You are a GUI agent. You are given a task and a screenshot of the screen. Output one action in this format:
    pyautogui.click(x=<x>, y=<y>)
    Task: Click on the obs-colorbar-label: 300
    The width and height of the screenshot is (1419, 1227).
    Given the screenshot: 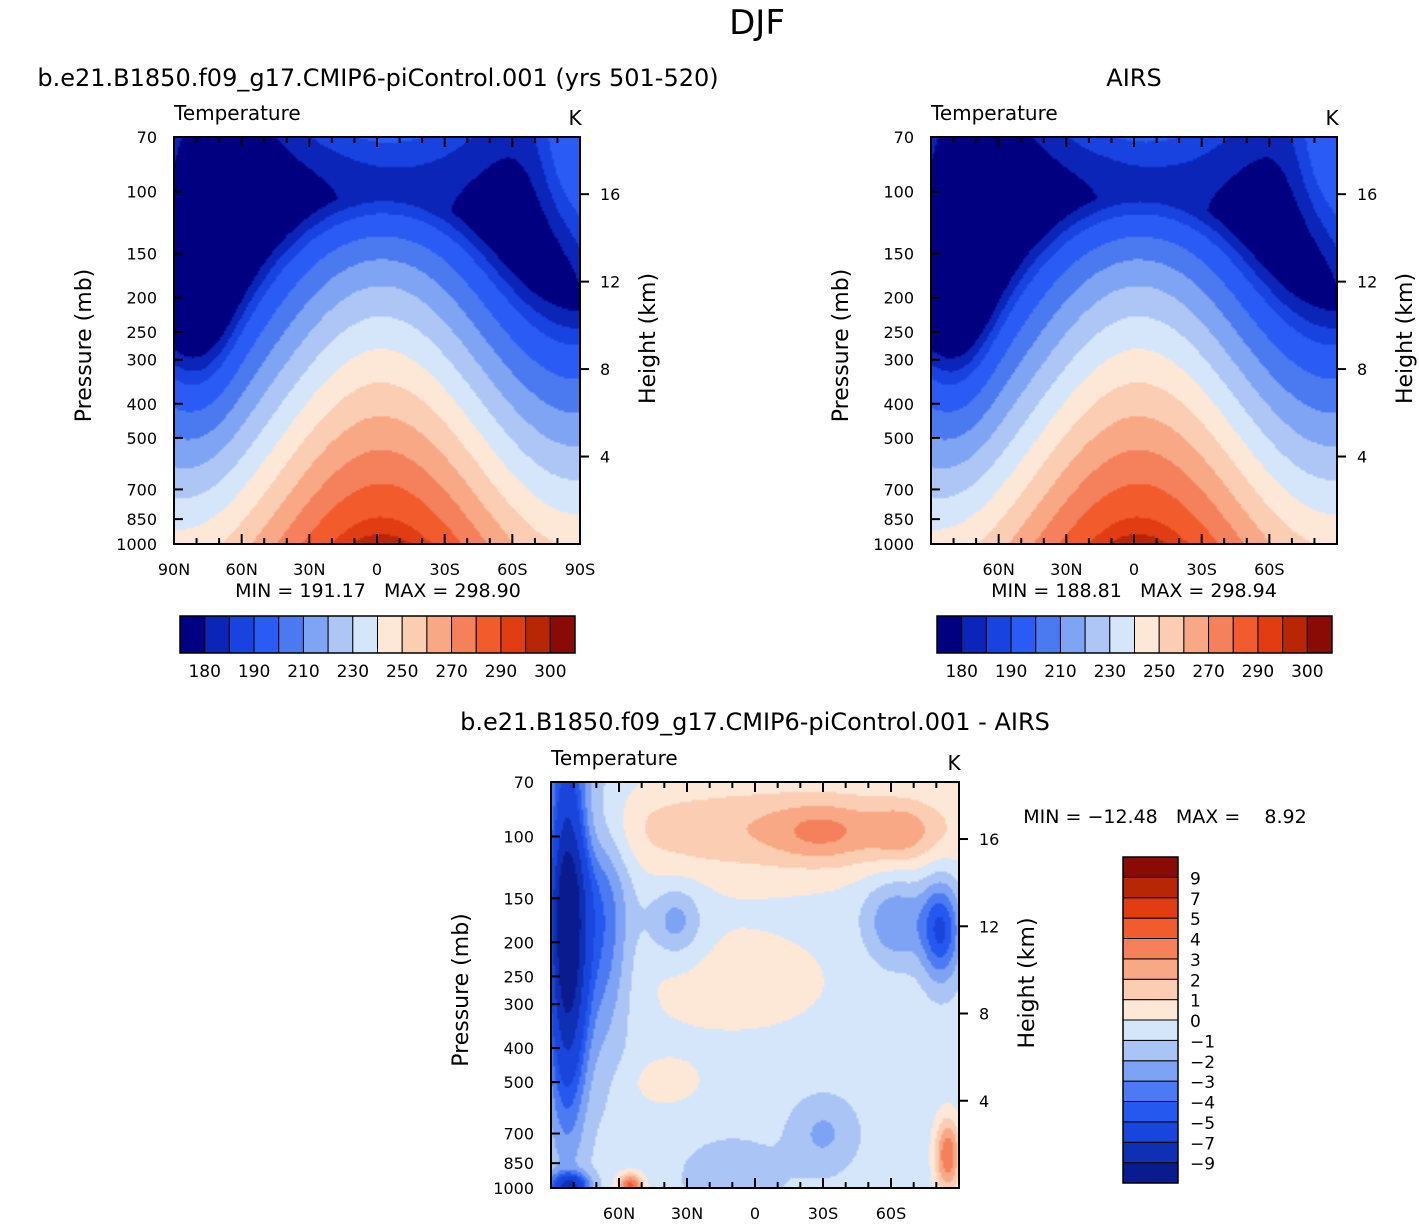 What is the action you would take?
    pyautogui.click(x=1307, y=672)
    